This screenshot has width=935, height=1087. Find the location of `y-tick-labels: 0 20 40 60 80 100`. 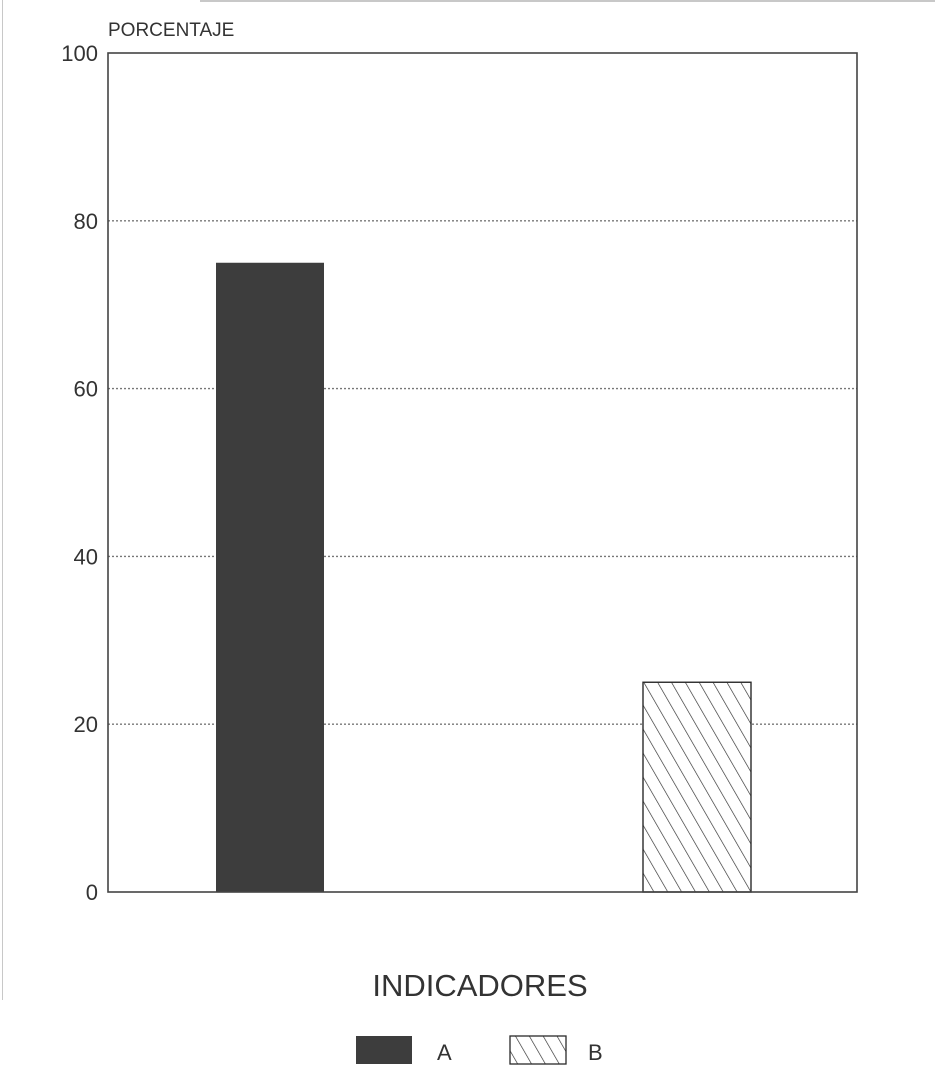

y-tick-labels: 0 20 40 60 80 100 is located at coordinates (79, 473).